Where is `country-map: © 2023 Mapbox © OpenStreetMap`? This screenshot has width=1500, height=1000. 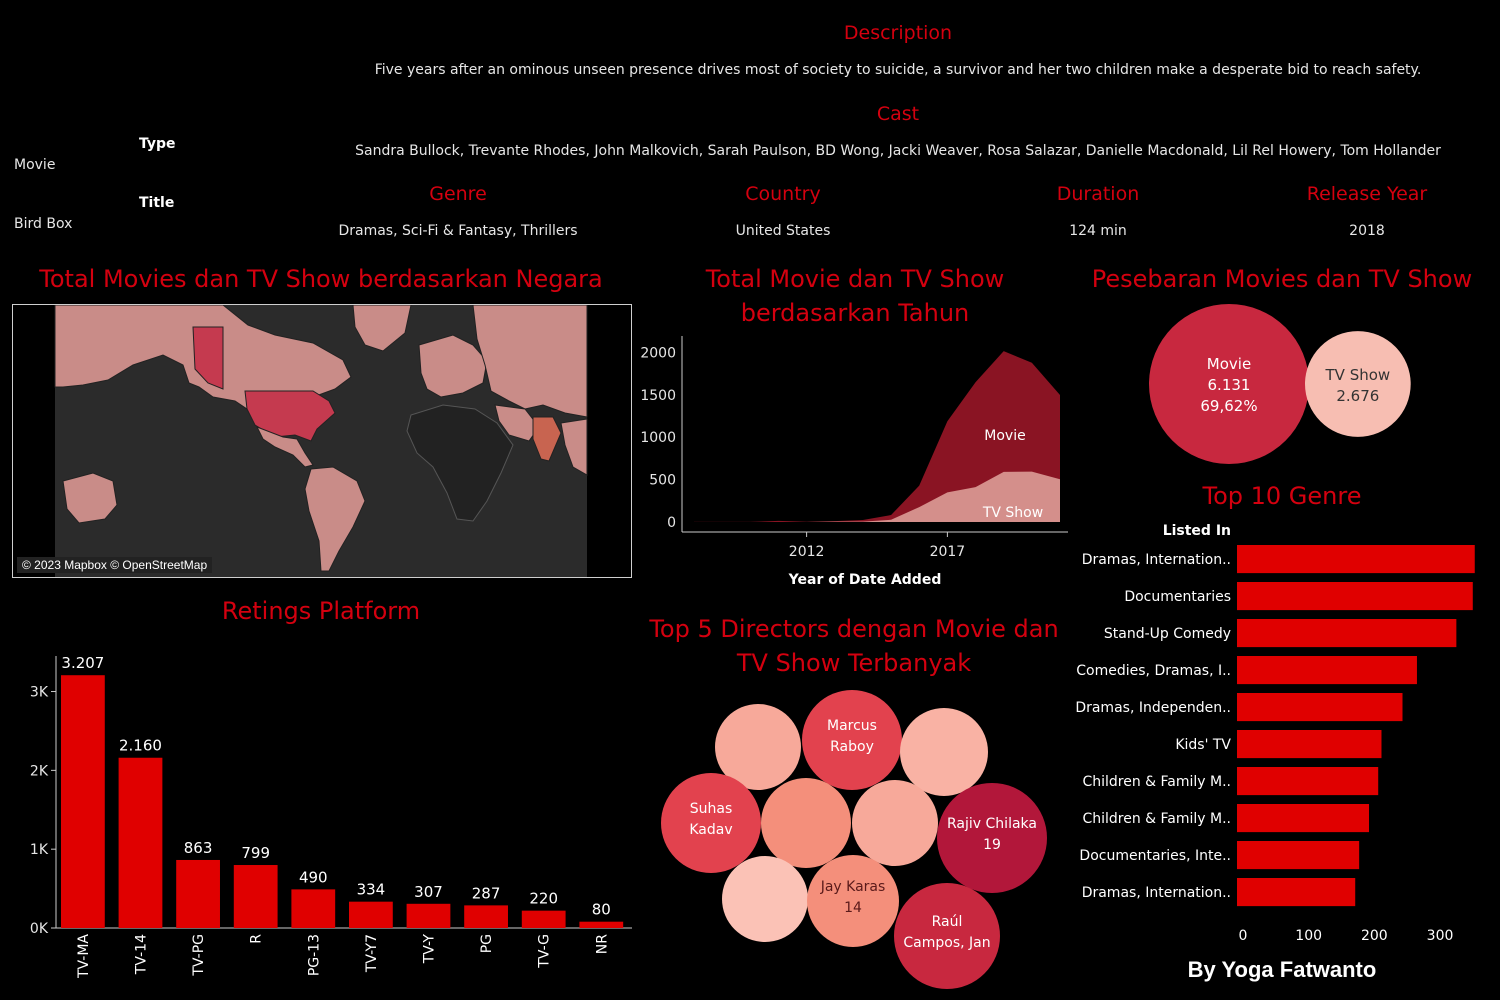
country-map: © 2023 Mapbox © OpenStreetMap is located at coordinates (322, 441).